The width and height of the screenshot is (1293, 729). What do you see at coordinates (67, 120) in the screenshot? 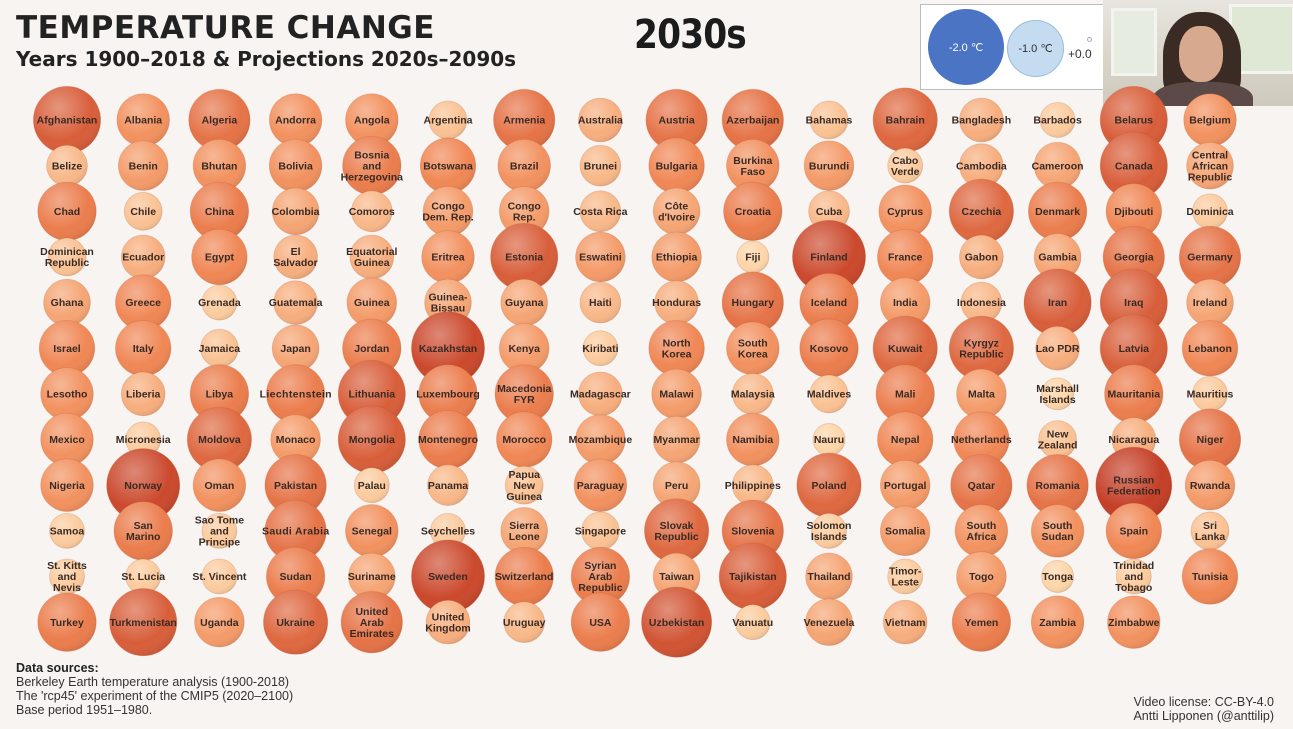
I see `bubble-afghanistan: Afghanistan` at bounding box center [67, 120].